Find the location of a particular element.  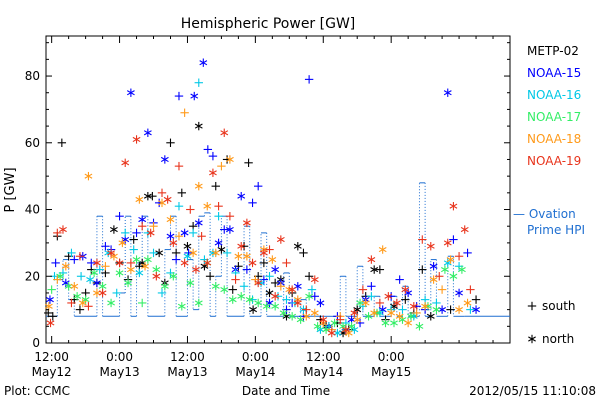

metp-02-north-point is located at coordinates (159, 253).